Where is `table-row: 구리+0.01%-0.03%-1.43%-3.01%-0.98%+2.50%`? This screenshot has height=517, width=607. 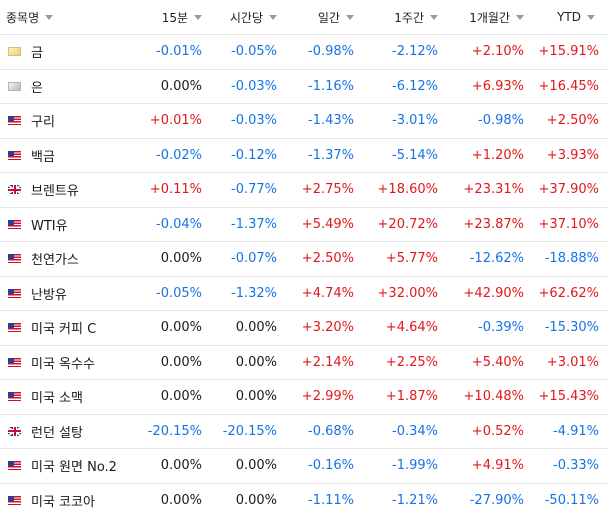 table-row: 구리+0.01%-0.03%-1.43%-3.01%-0.98%+2.50% is located at coordinates (303, 121).